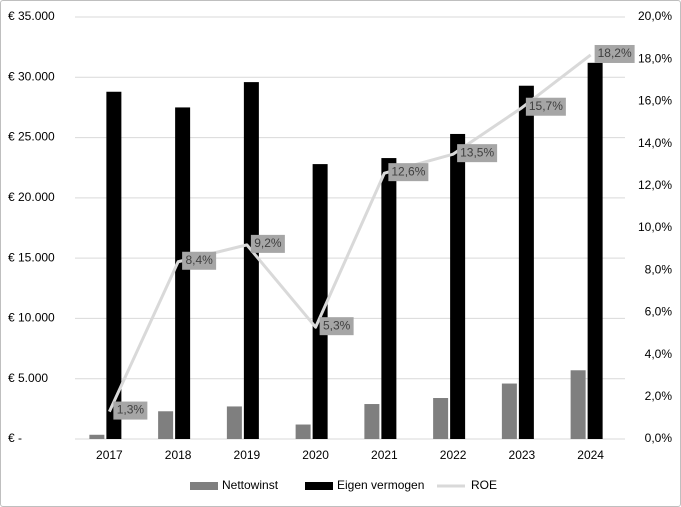 The width and height of the screenshot is (681, 507). What do you see at coordinates (659, 354) in the screenshot?
I see `y-right-tick-label: 4,0%` at bounding box center [659, 354].